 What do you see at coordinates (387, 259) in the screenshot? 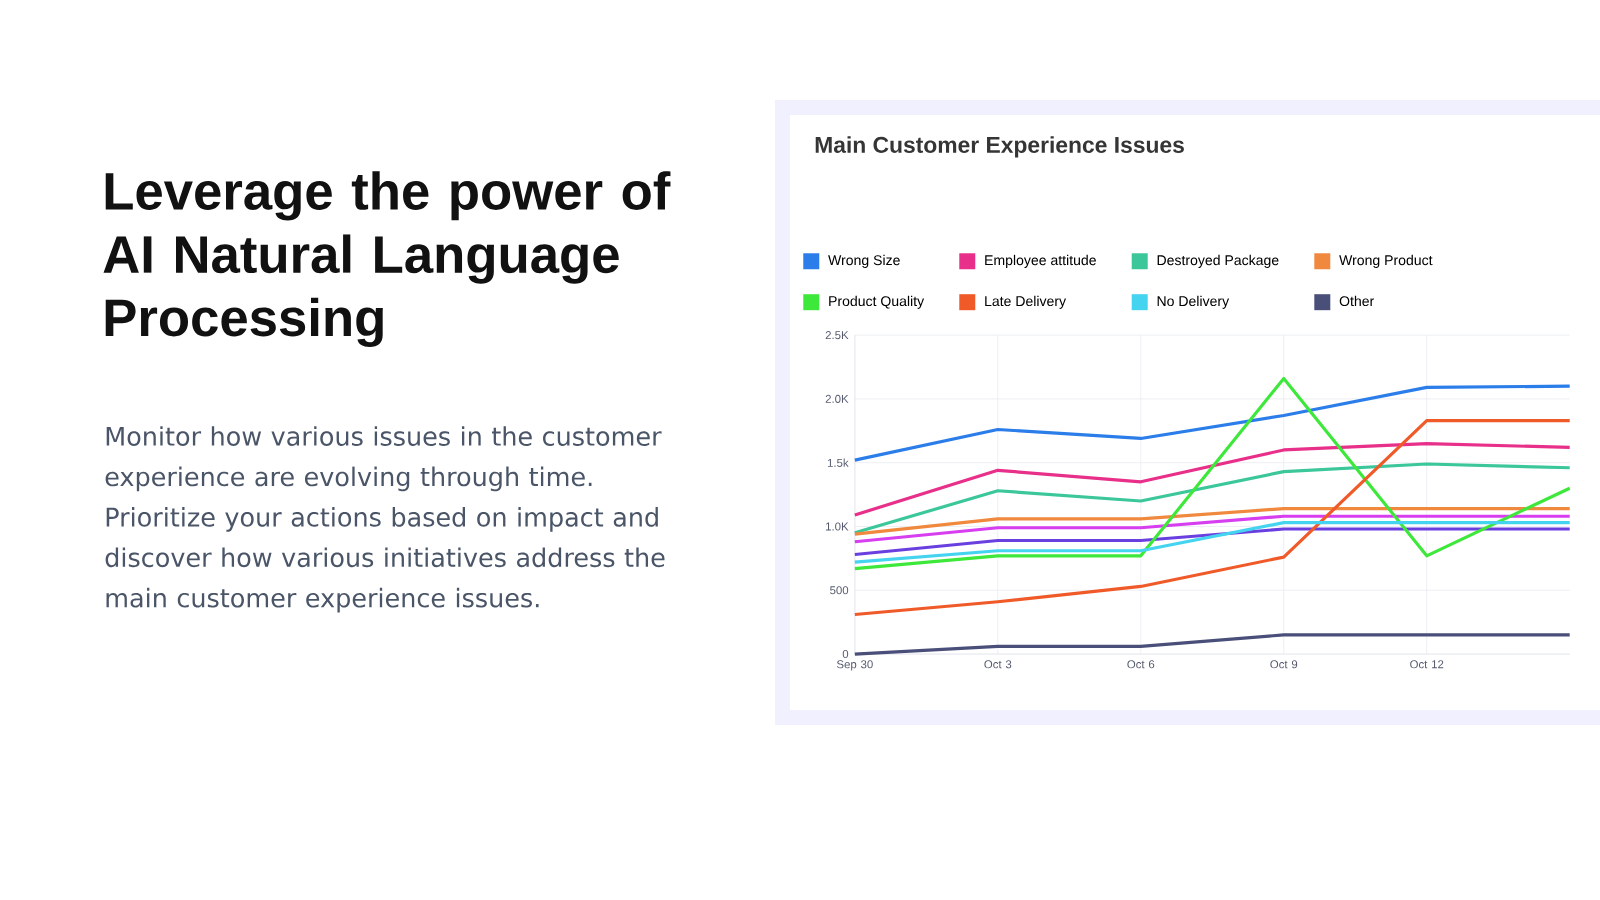
I see `text: Leverage the power of AI Natural Language Processing` at bounding box center [387, 259].